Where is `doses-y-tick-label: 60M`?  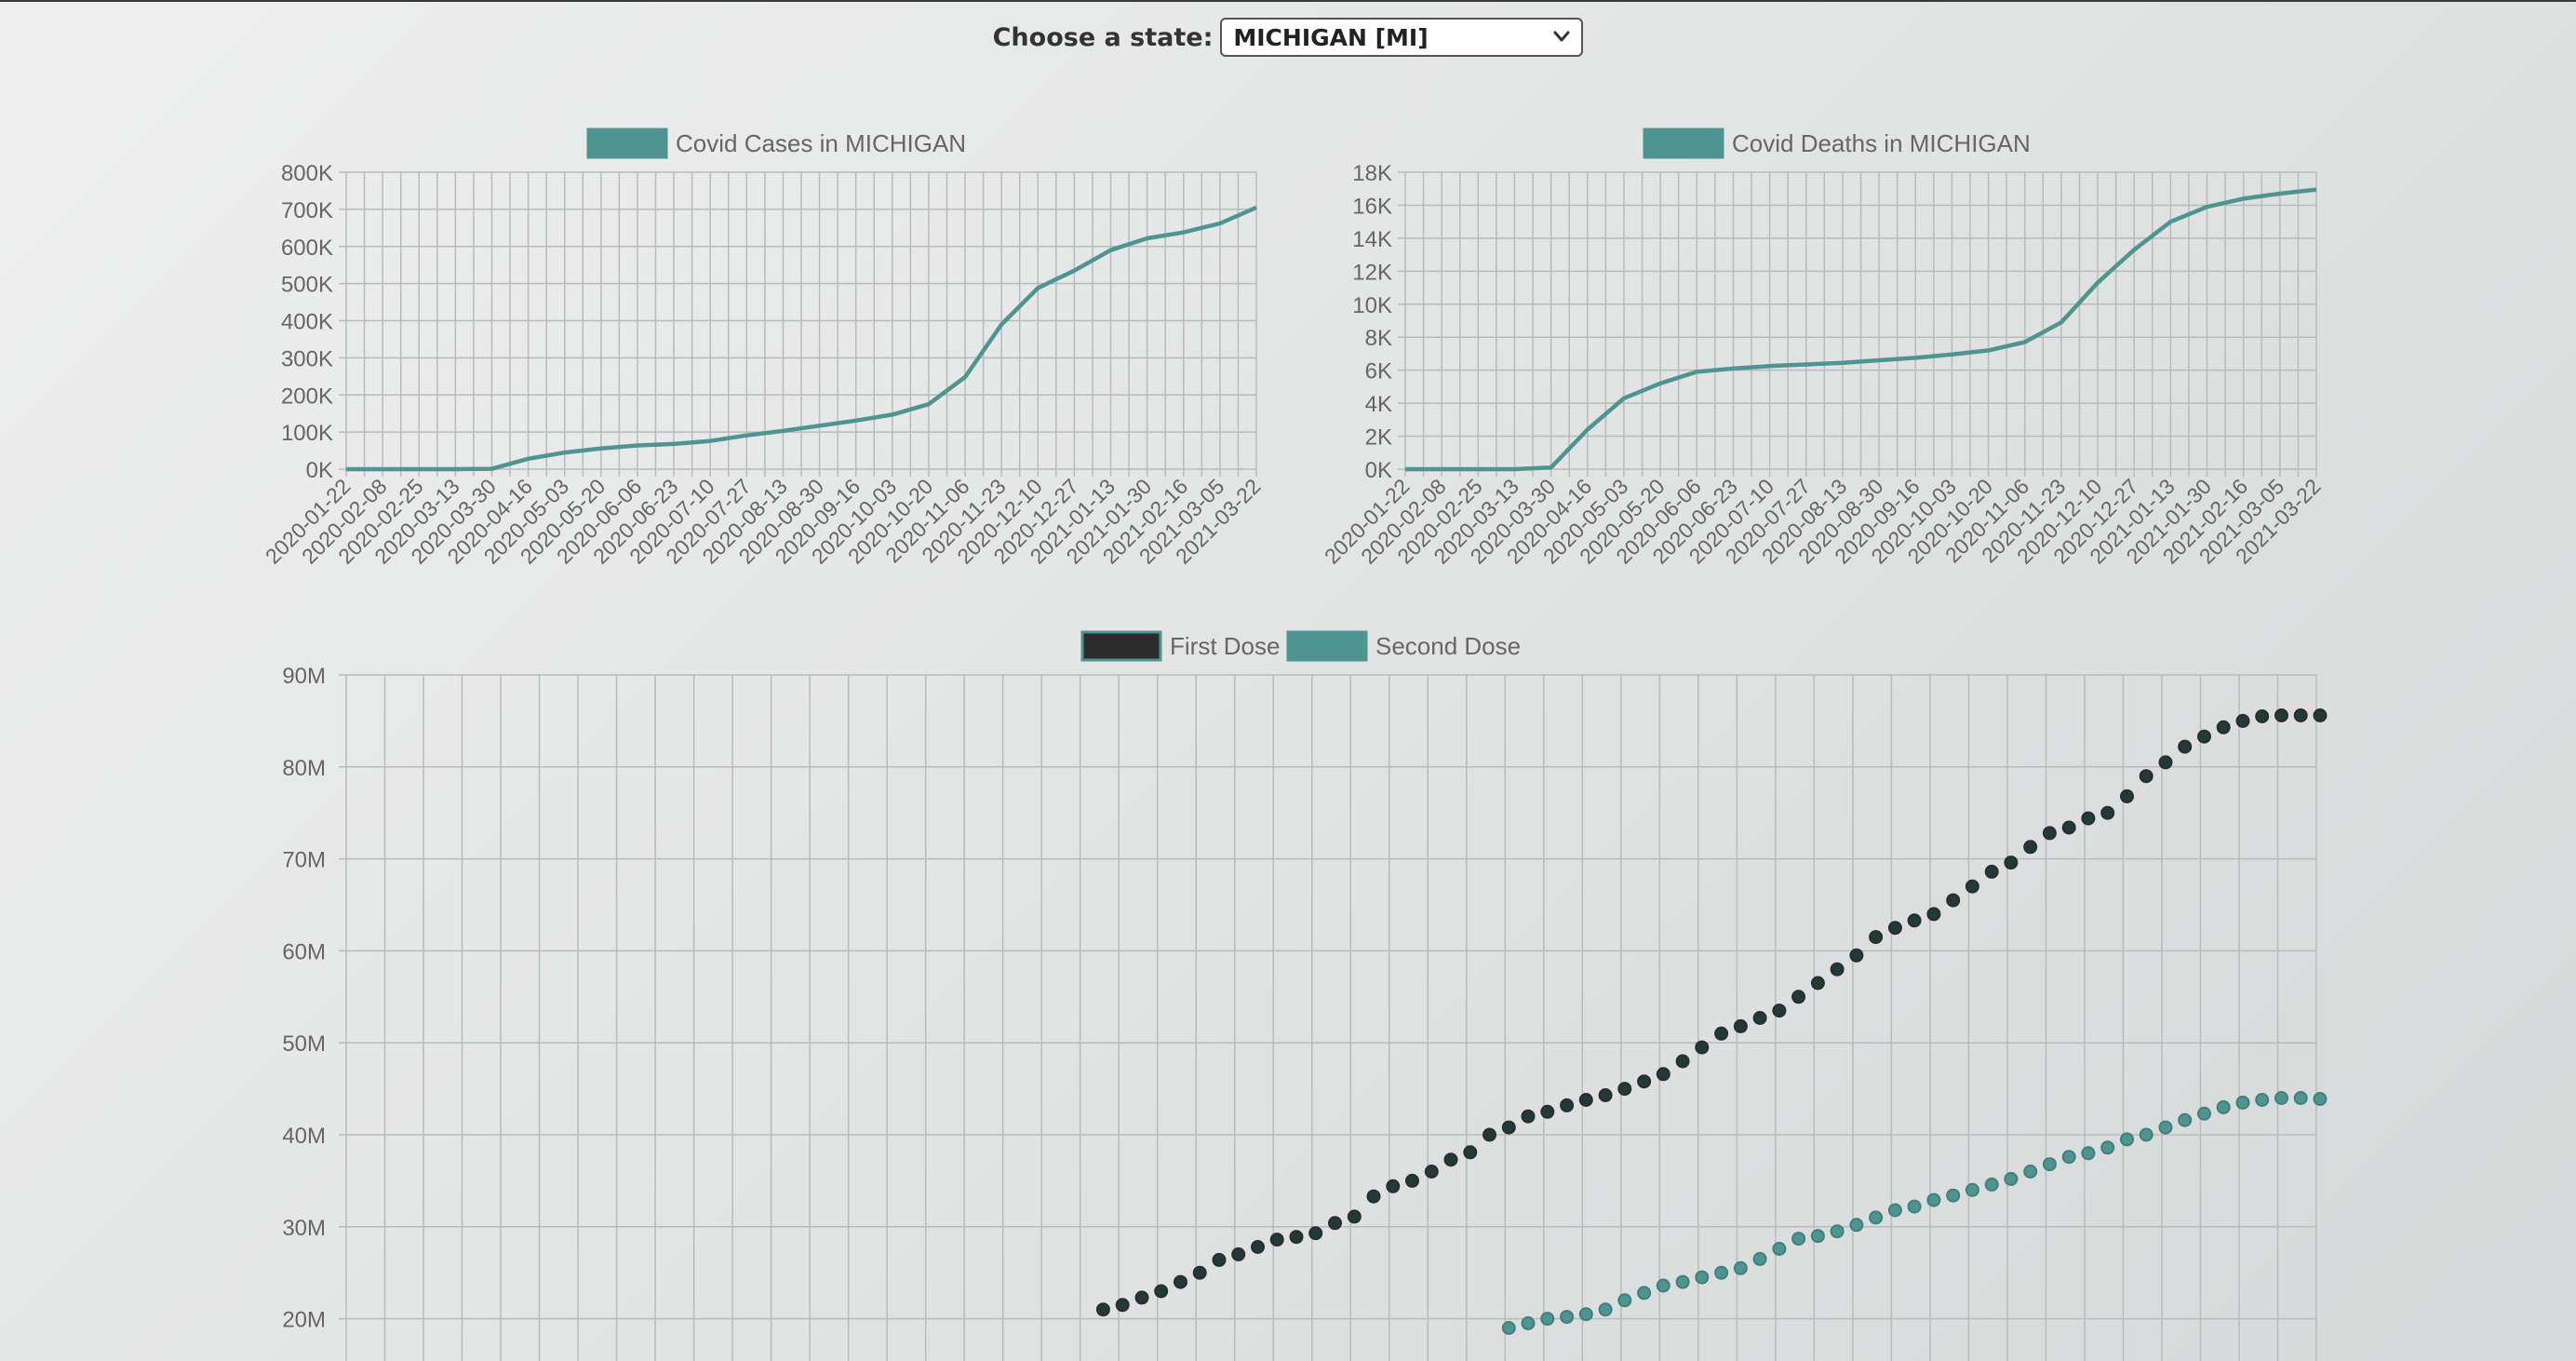 doses-y-tick-label: 60M is located at coordinates (304, 951).